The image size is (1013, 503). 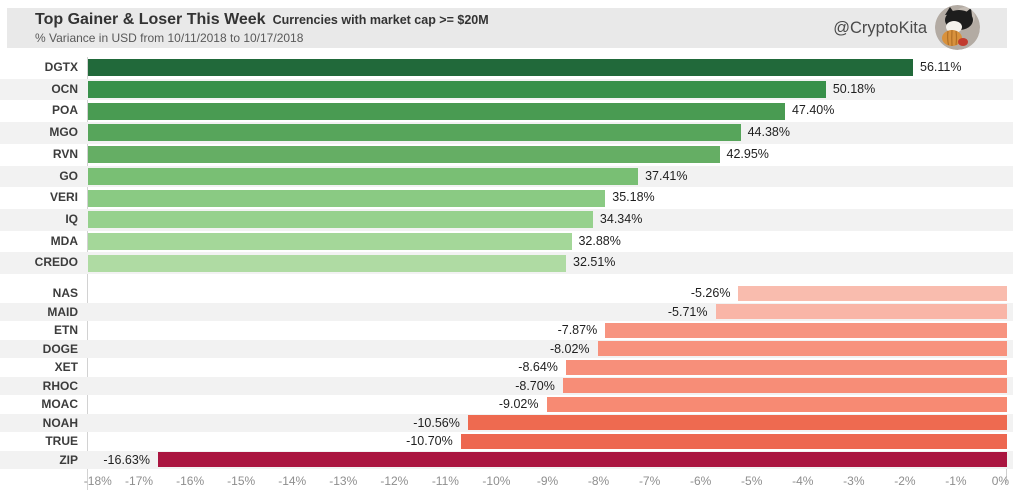 I want to click on value-label: 50.18%, so click(x=854, y=88).